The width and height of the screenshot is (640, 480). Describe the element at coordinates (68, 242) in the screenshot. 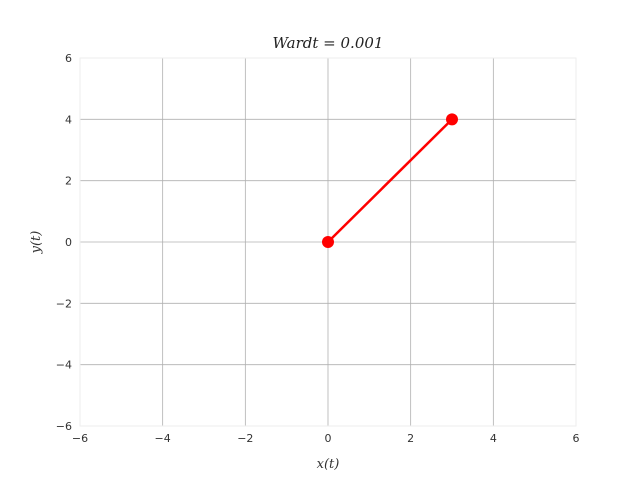

I see `y-tick-label: 0` at that location.